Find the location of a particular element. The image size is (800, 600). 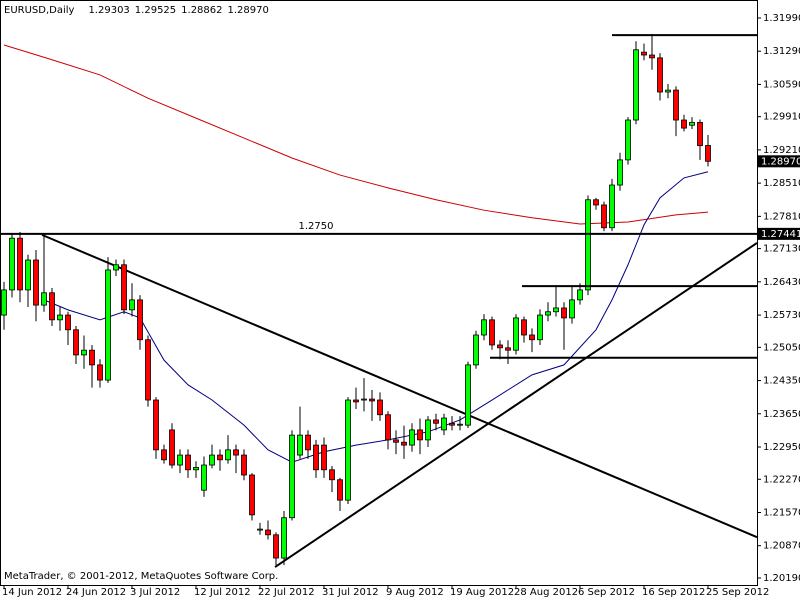

y-tick-label: 1.30590 is located at coordinates (781, 84).